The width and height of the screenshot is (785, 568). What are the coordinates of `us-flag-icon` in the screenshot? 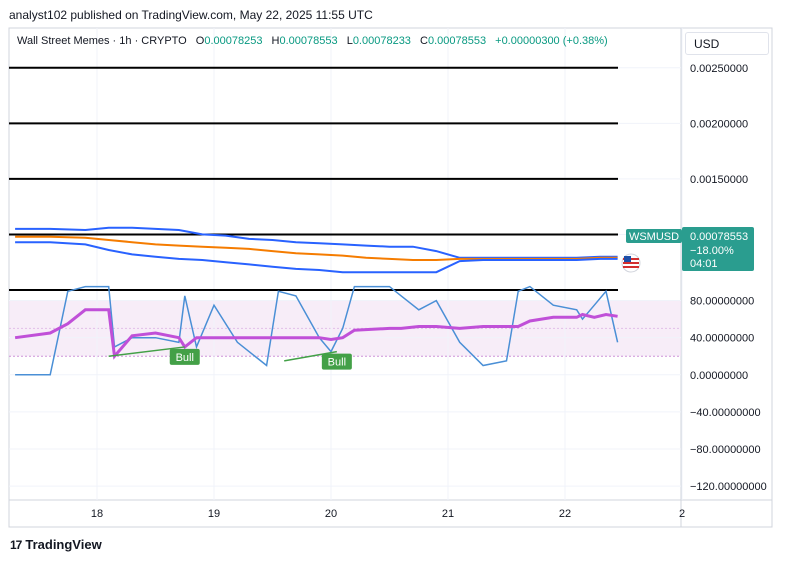 It's located at (631, 263).